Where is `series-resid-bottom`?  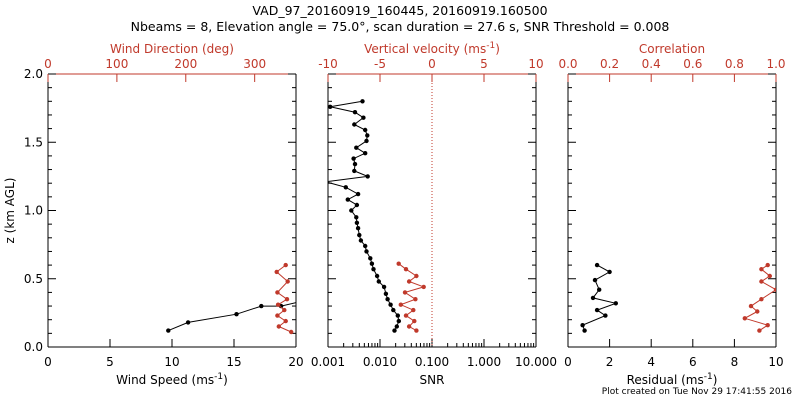
series-resid-bottom is located at coordinates (599, 297).